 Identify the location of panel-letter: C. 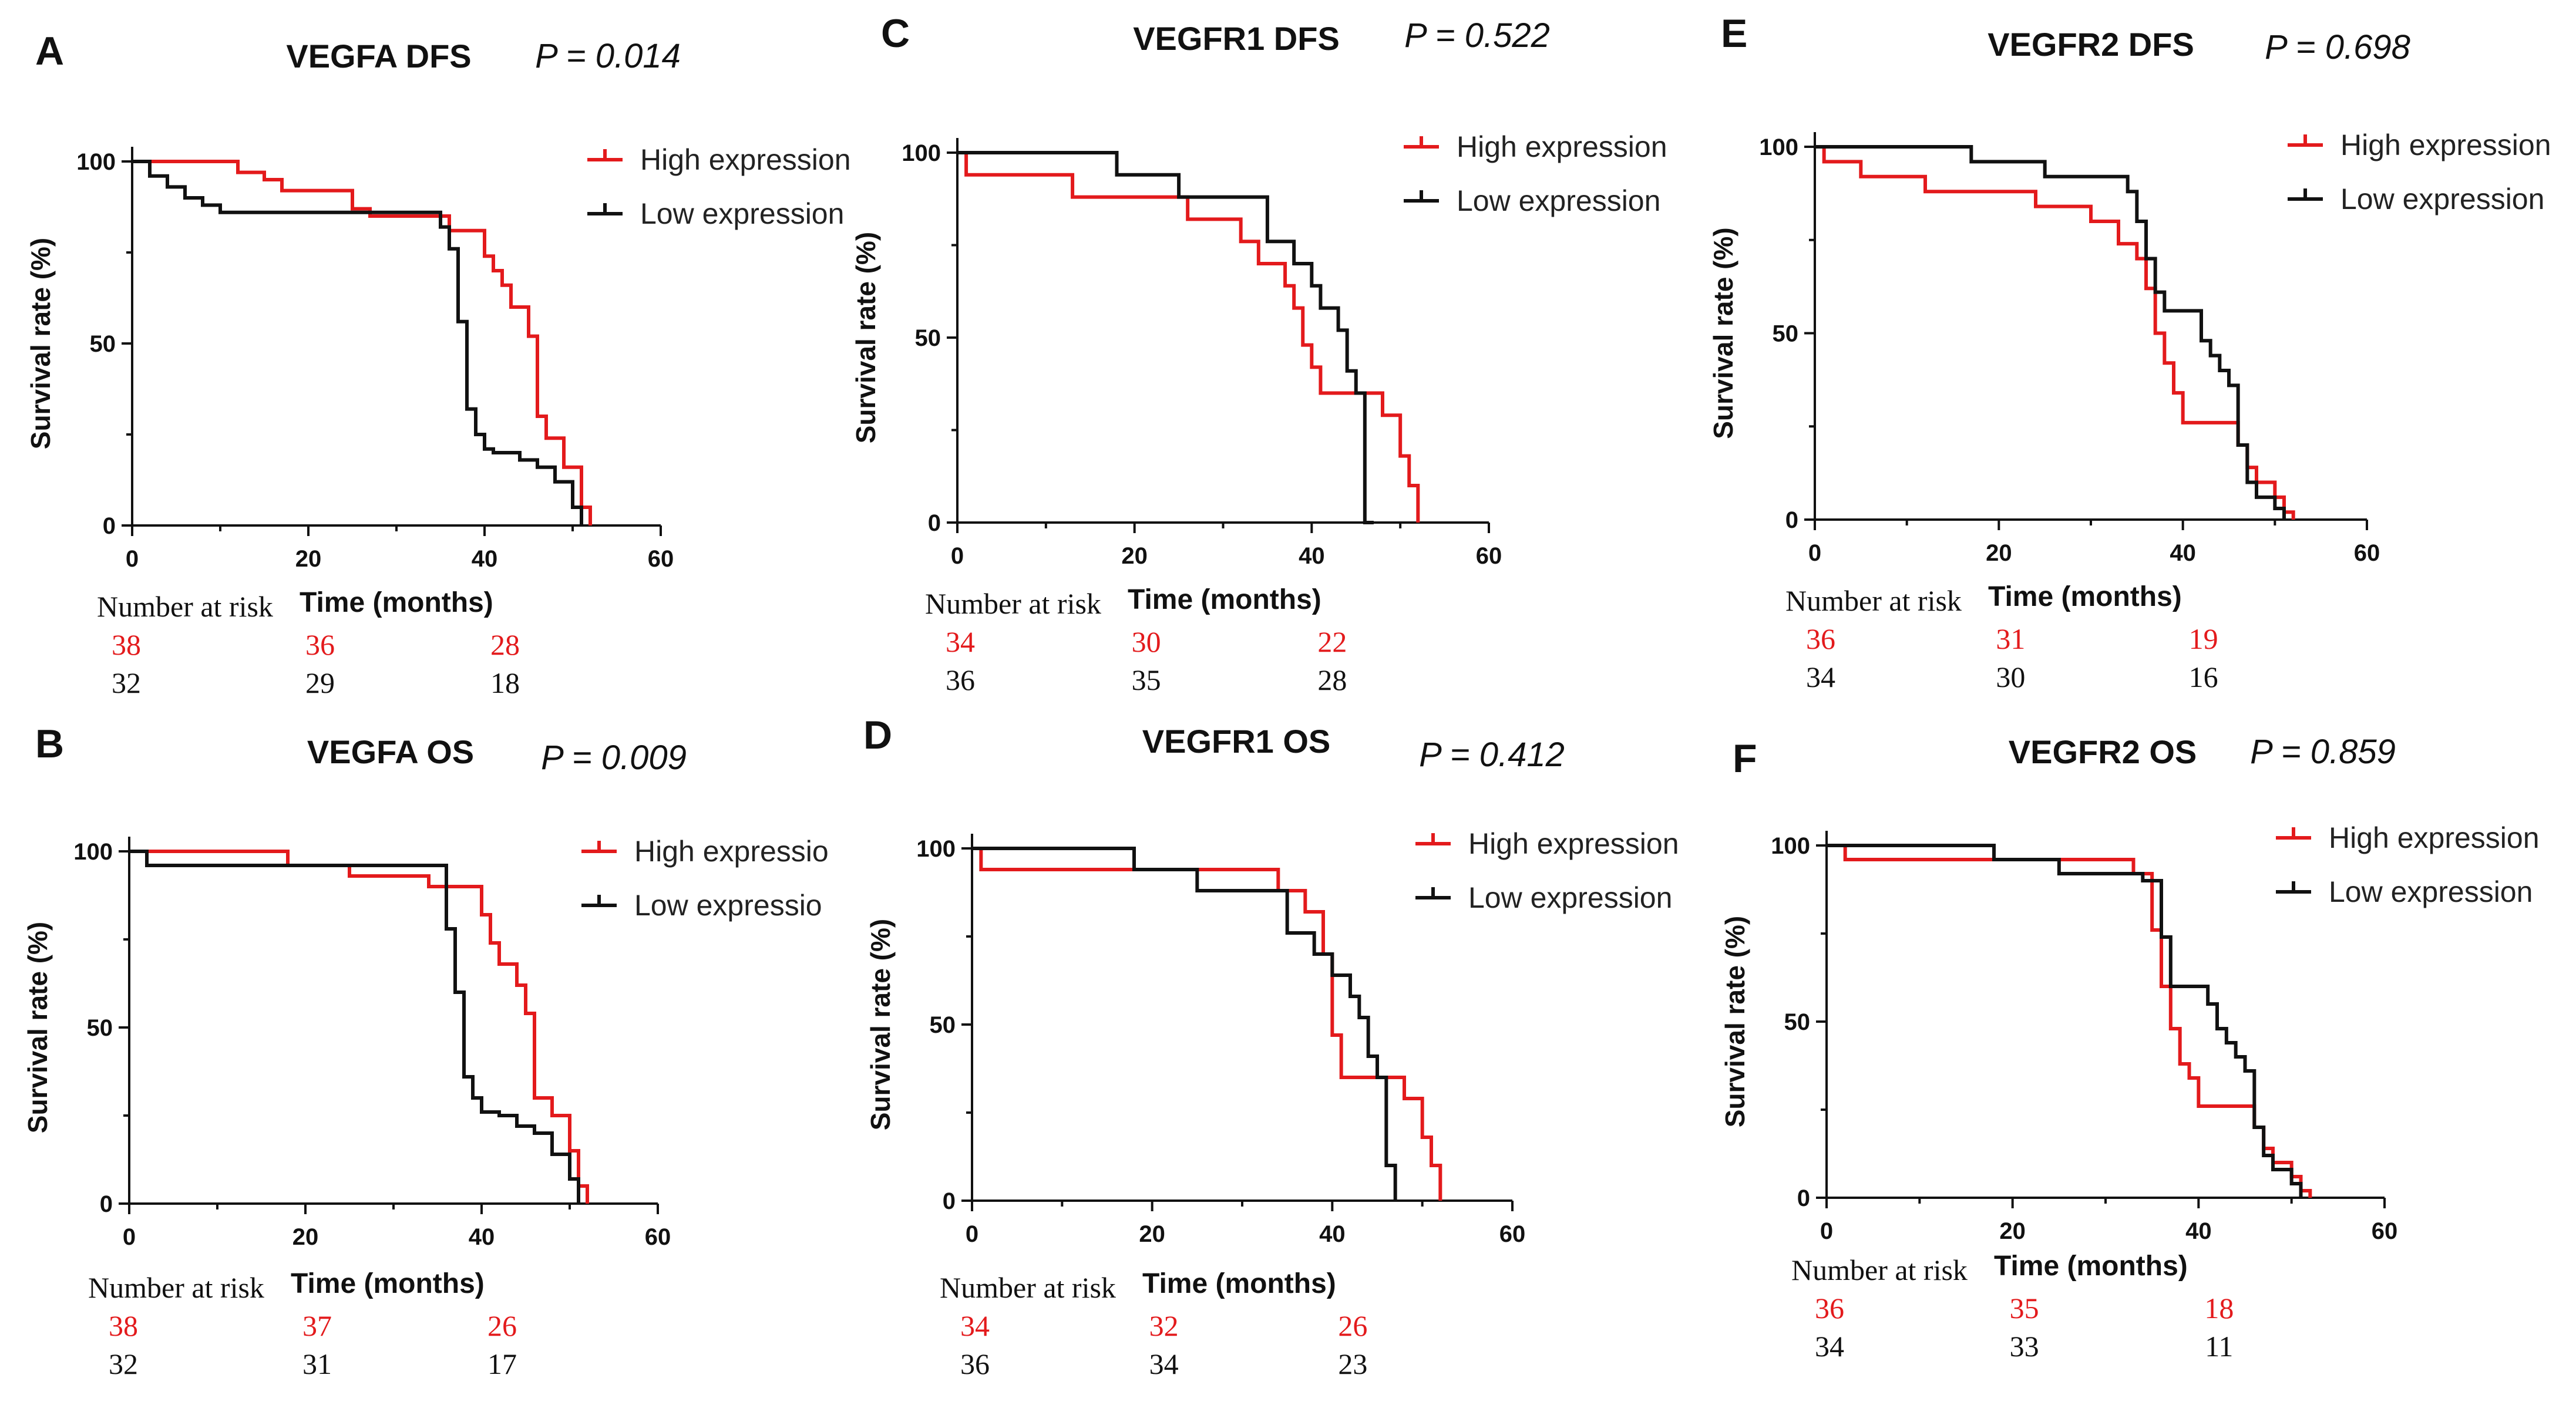
(895, 33).